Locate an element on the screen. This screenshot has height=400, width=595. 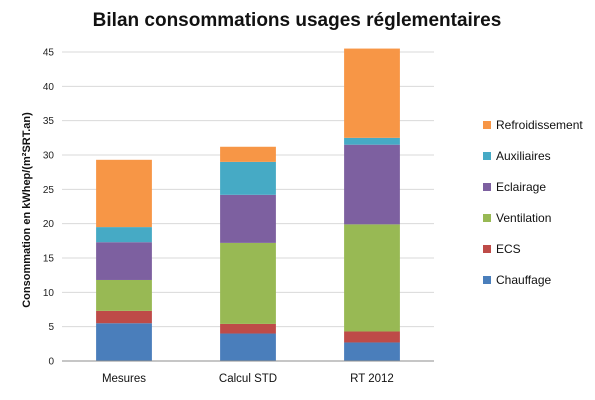
y-tick-label-5: 25 is located at coordinates (49, 190).